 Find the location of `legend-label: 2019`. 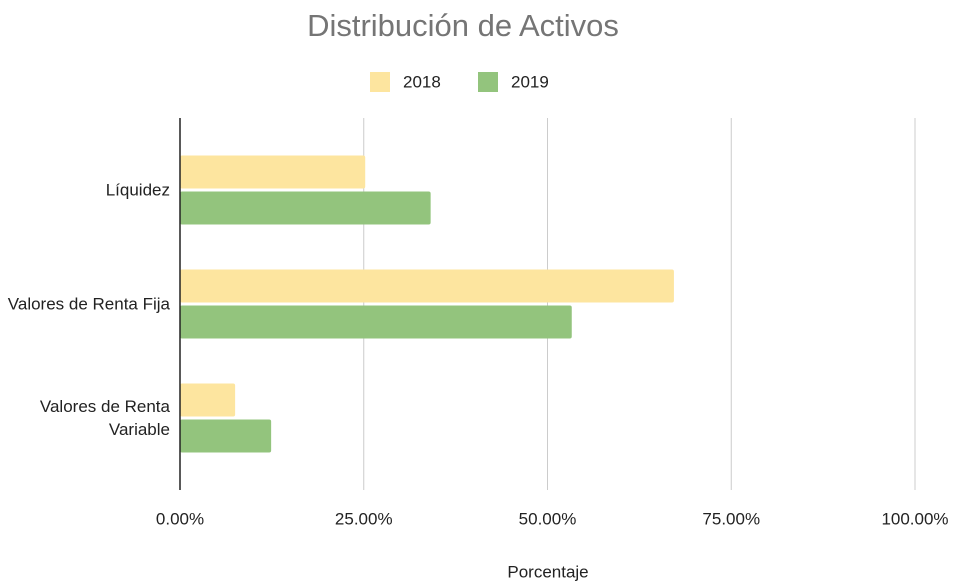

legend-label: 2019 is located at coordinates (530, 81).